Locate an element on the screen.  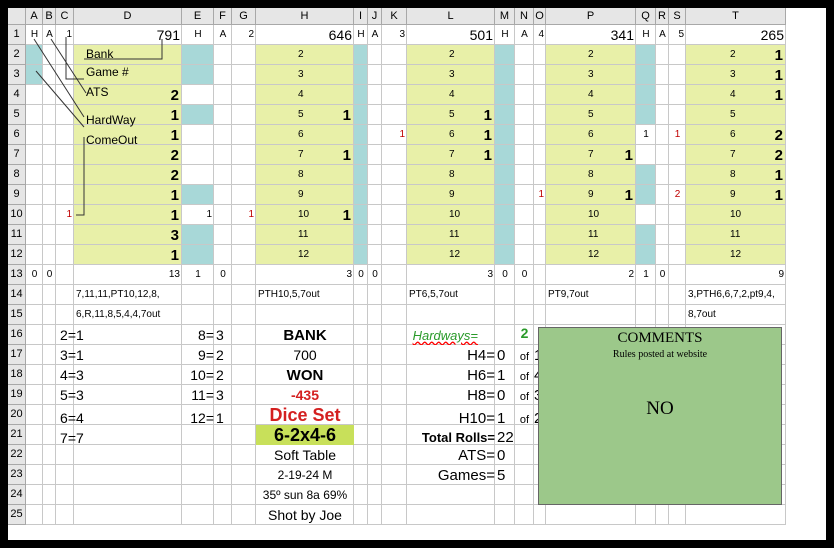
cell-e17 is located at coordinates (198, 355).